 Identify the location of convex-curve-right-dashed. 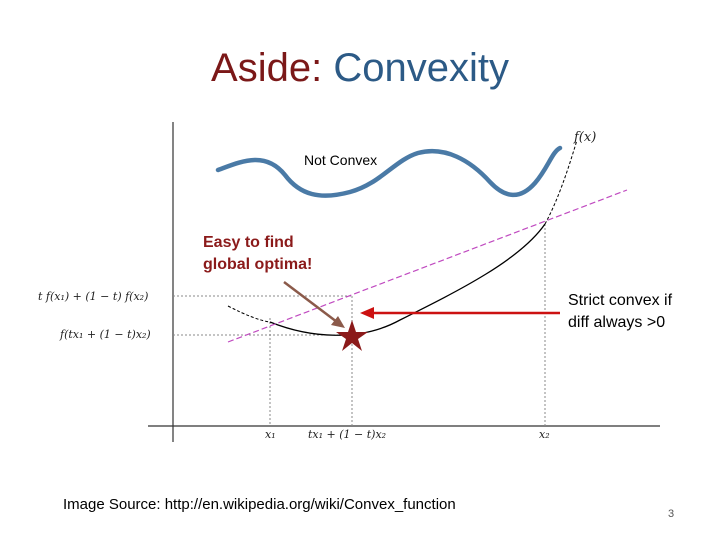
(561, 182).